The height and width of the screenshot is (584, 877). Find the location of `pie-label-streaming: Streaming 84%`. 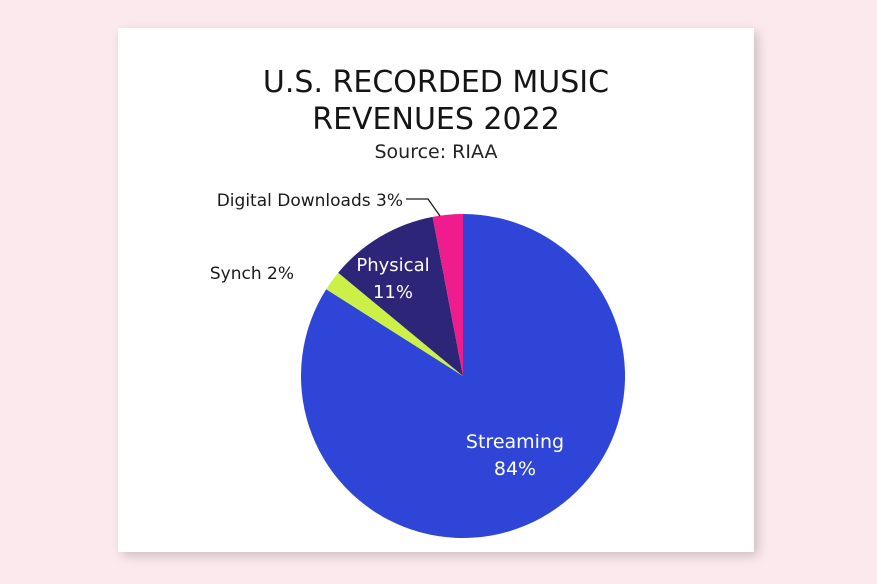

pie-label-streaming: Streaming 84% is located at coordinates (515, 455).